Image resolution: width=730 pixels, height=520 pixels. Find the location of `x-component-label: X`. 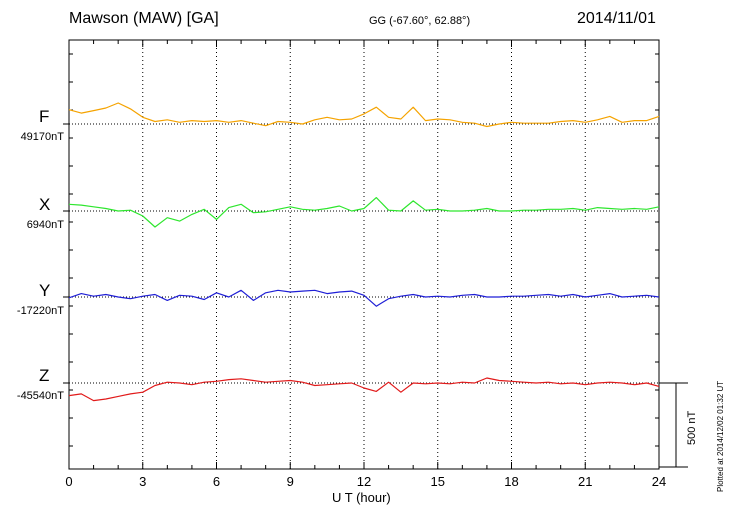

x-component-label: X is located at coordinates (45, 204).